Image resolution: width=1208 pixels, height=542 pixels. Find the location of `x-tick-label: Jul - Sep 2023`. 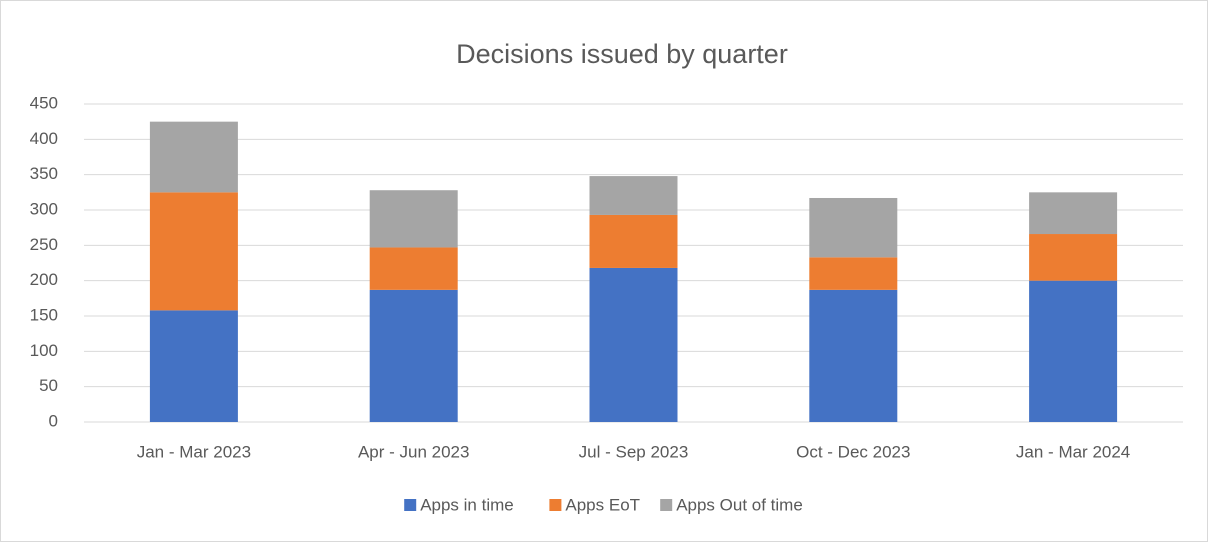

x-tick-label: Jul - Sep 2023 is located at coordinates (634, 451).